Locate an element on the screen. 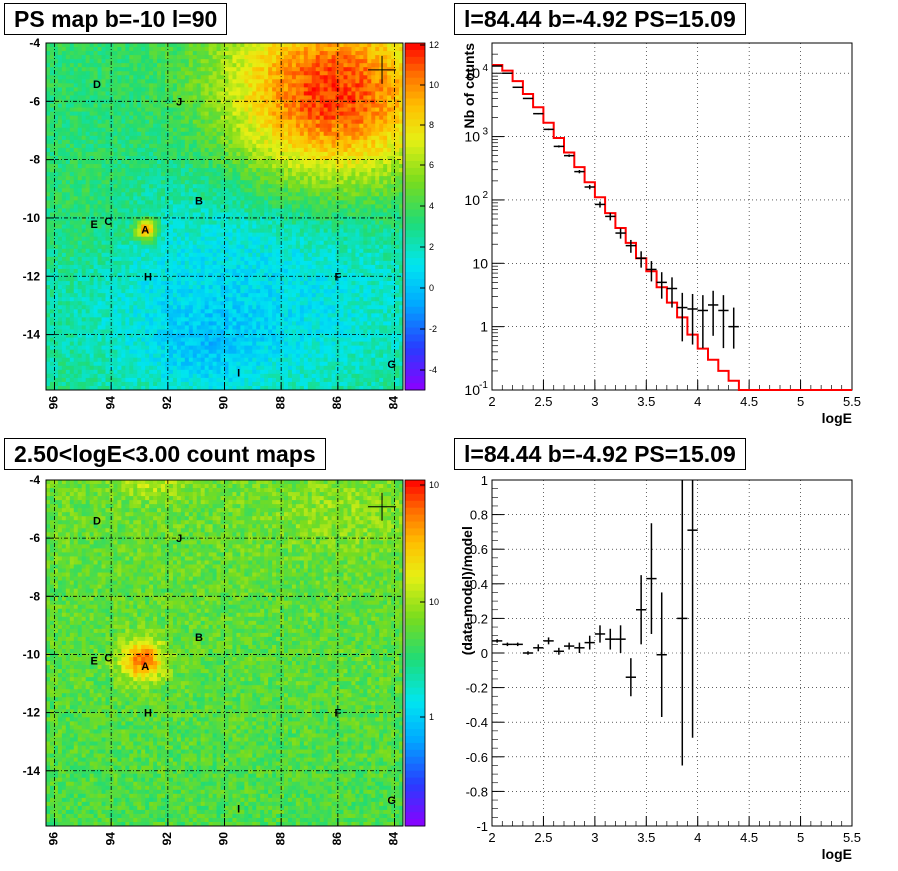  spectrum-x-tick-label: 3.5 is located at coordinates (646, 401).